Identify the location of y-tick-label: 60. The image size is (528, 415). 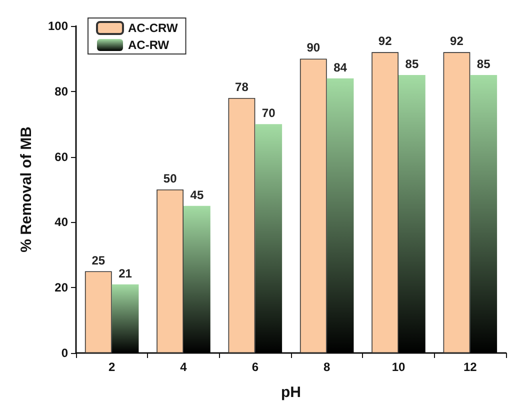
(61, 157).